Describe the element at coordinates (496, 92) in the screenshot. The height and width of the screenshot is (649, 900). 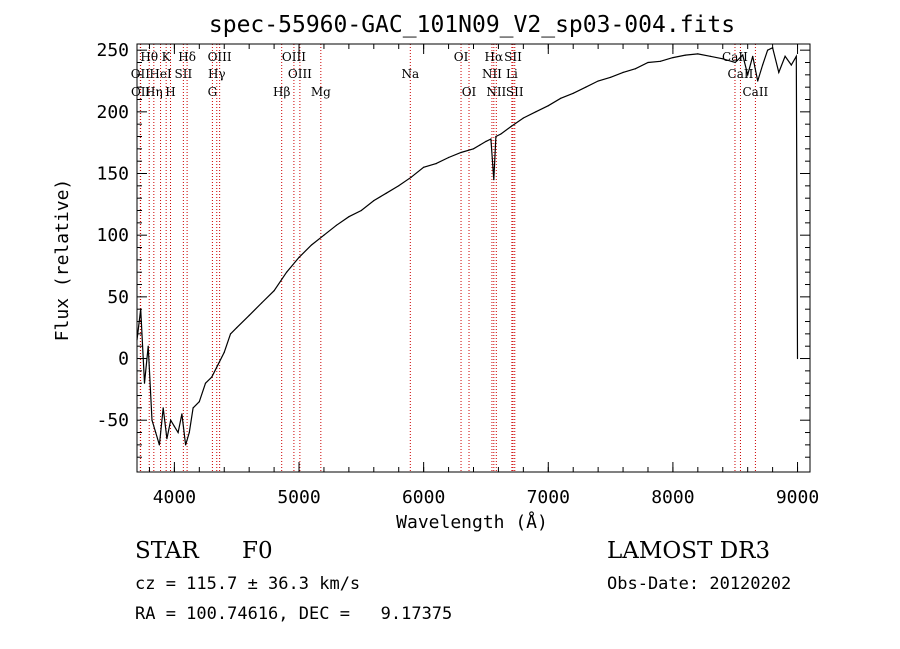
I see `marker-label-25: NII` at that location.